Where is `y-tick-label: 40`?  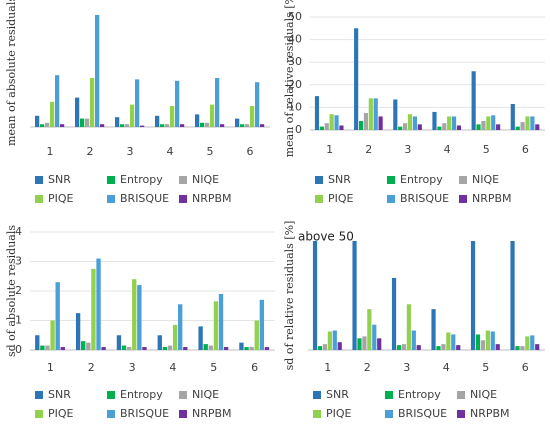 y-tick-label: 40 is located at coordinates (295, 39).